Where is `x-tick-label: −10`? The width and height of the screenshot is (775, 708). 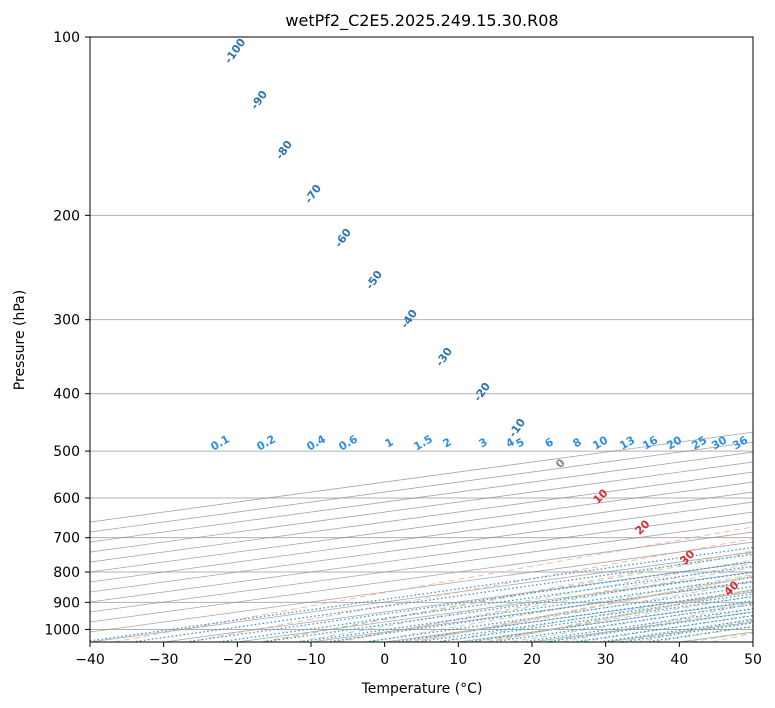 x-tick-label: −10 is located at coordinates (311, 660).